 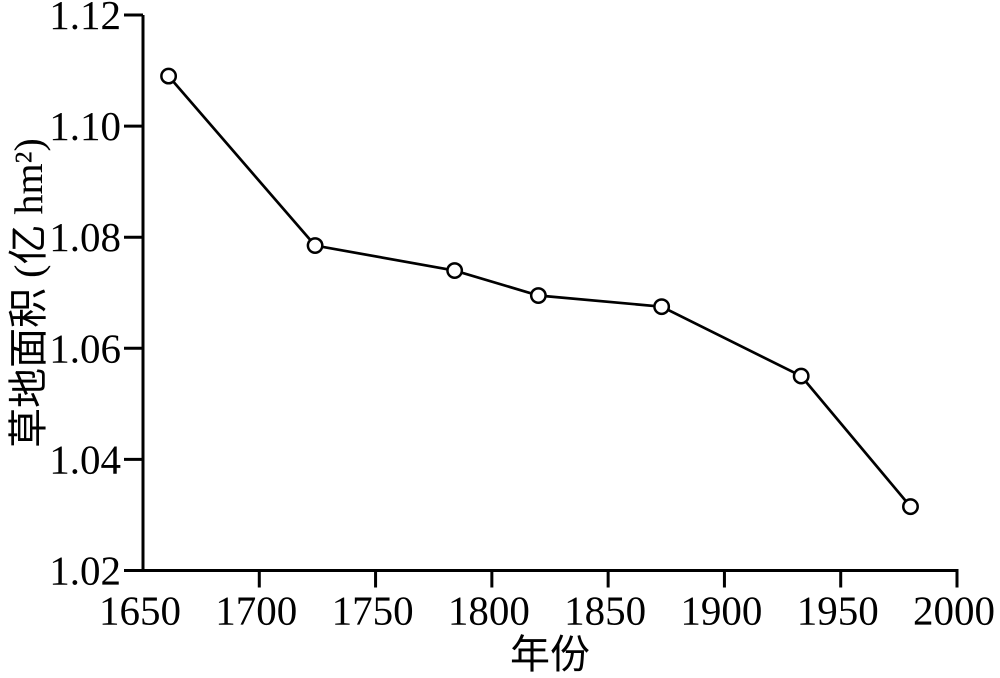 I want to click on y-tick-label: 1.02, so click(x=85, y=571).